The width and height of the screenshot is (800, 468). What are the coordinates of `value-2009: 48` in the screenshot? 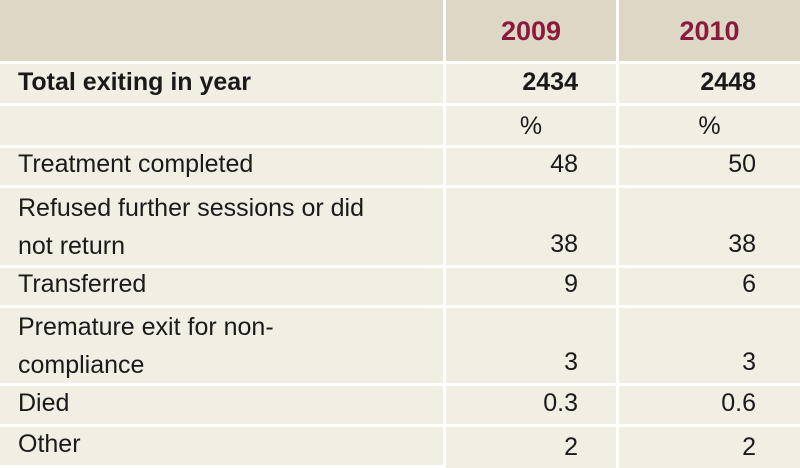 It's located at (532, 168).